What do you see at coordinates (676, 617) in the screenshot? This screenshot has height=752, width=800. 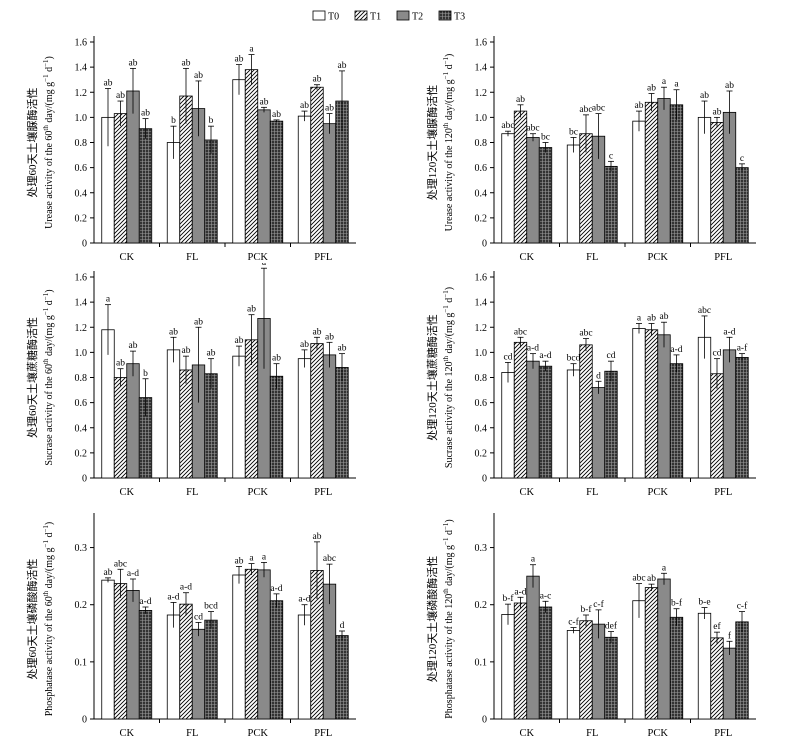 I see `error-bar-pck-t3` at bounding box center [676, 617].